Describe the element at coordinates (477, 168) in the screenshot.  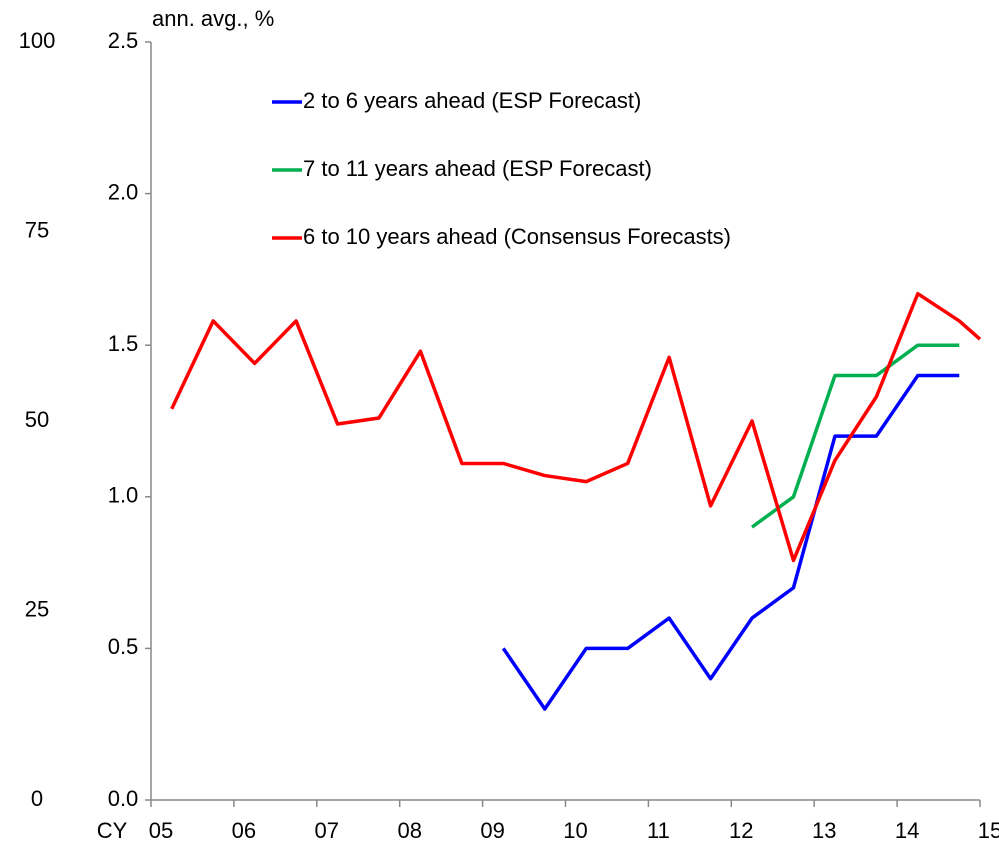
I see `legend-label: 7 to 11 years ahead (ESP Forecast)` at that location.